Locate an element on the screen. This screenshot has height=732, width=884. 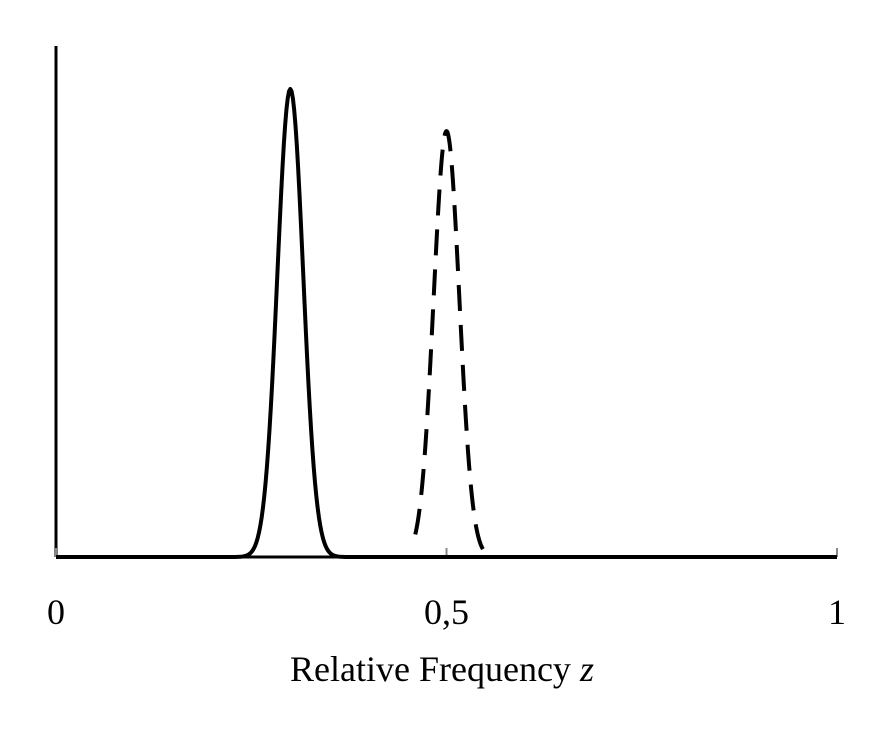
x-axis-tick-labels: 0 0,5 1 is located at coordinates (446, 612).